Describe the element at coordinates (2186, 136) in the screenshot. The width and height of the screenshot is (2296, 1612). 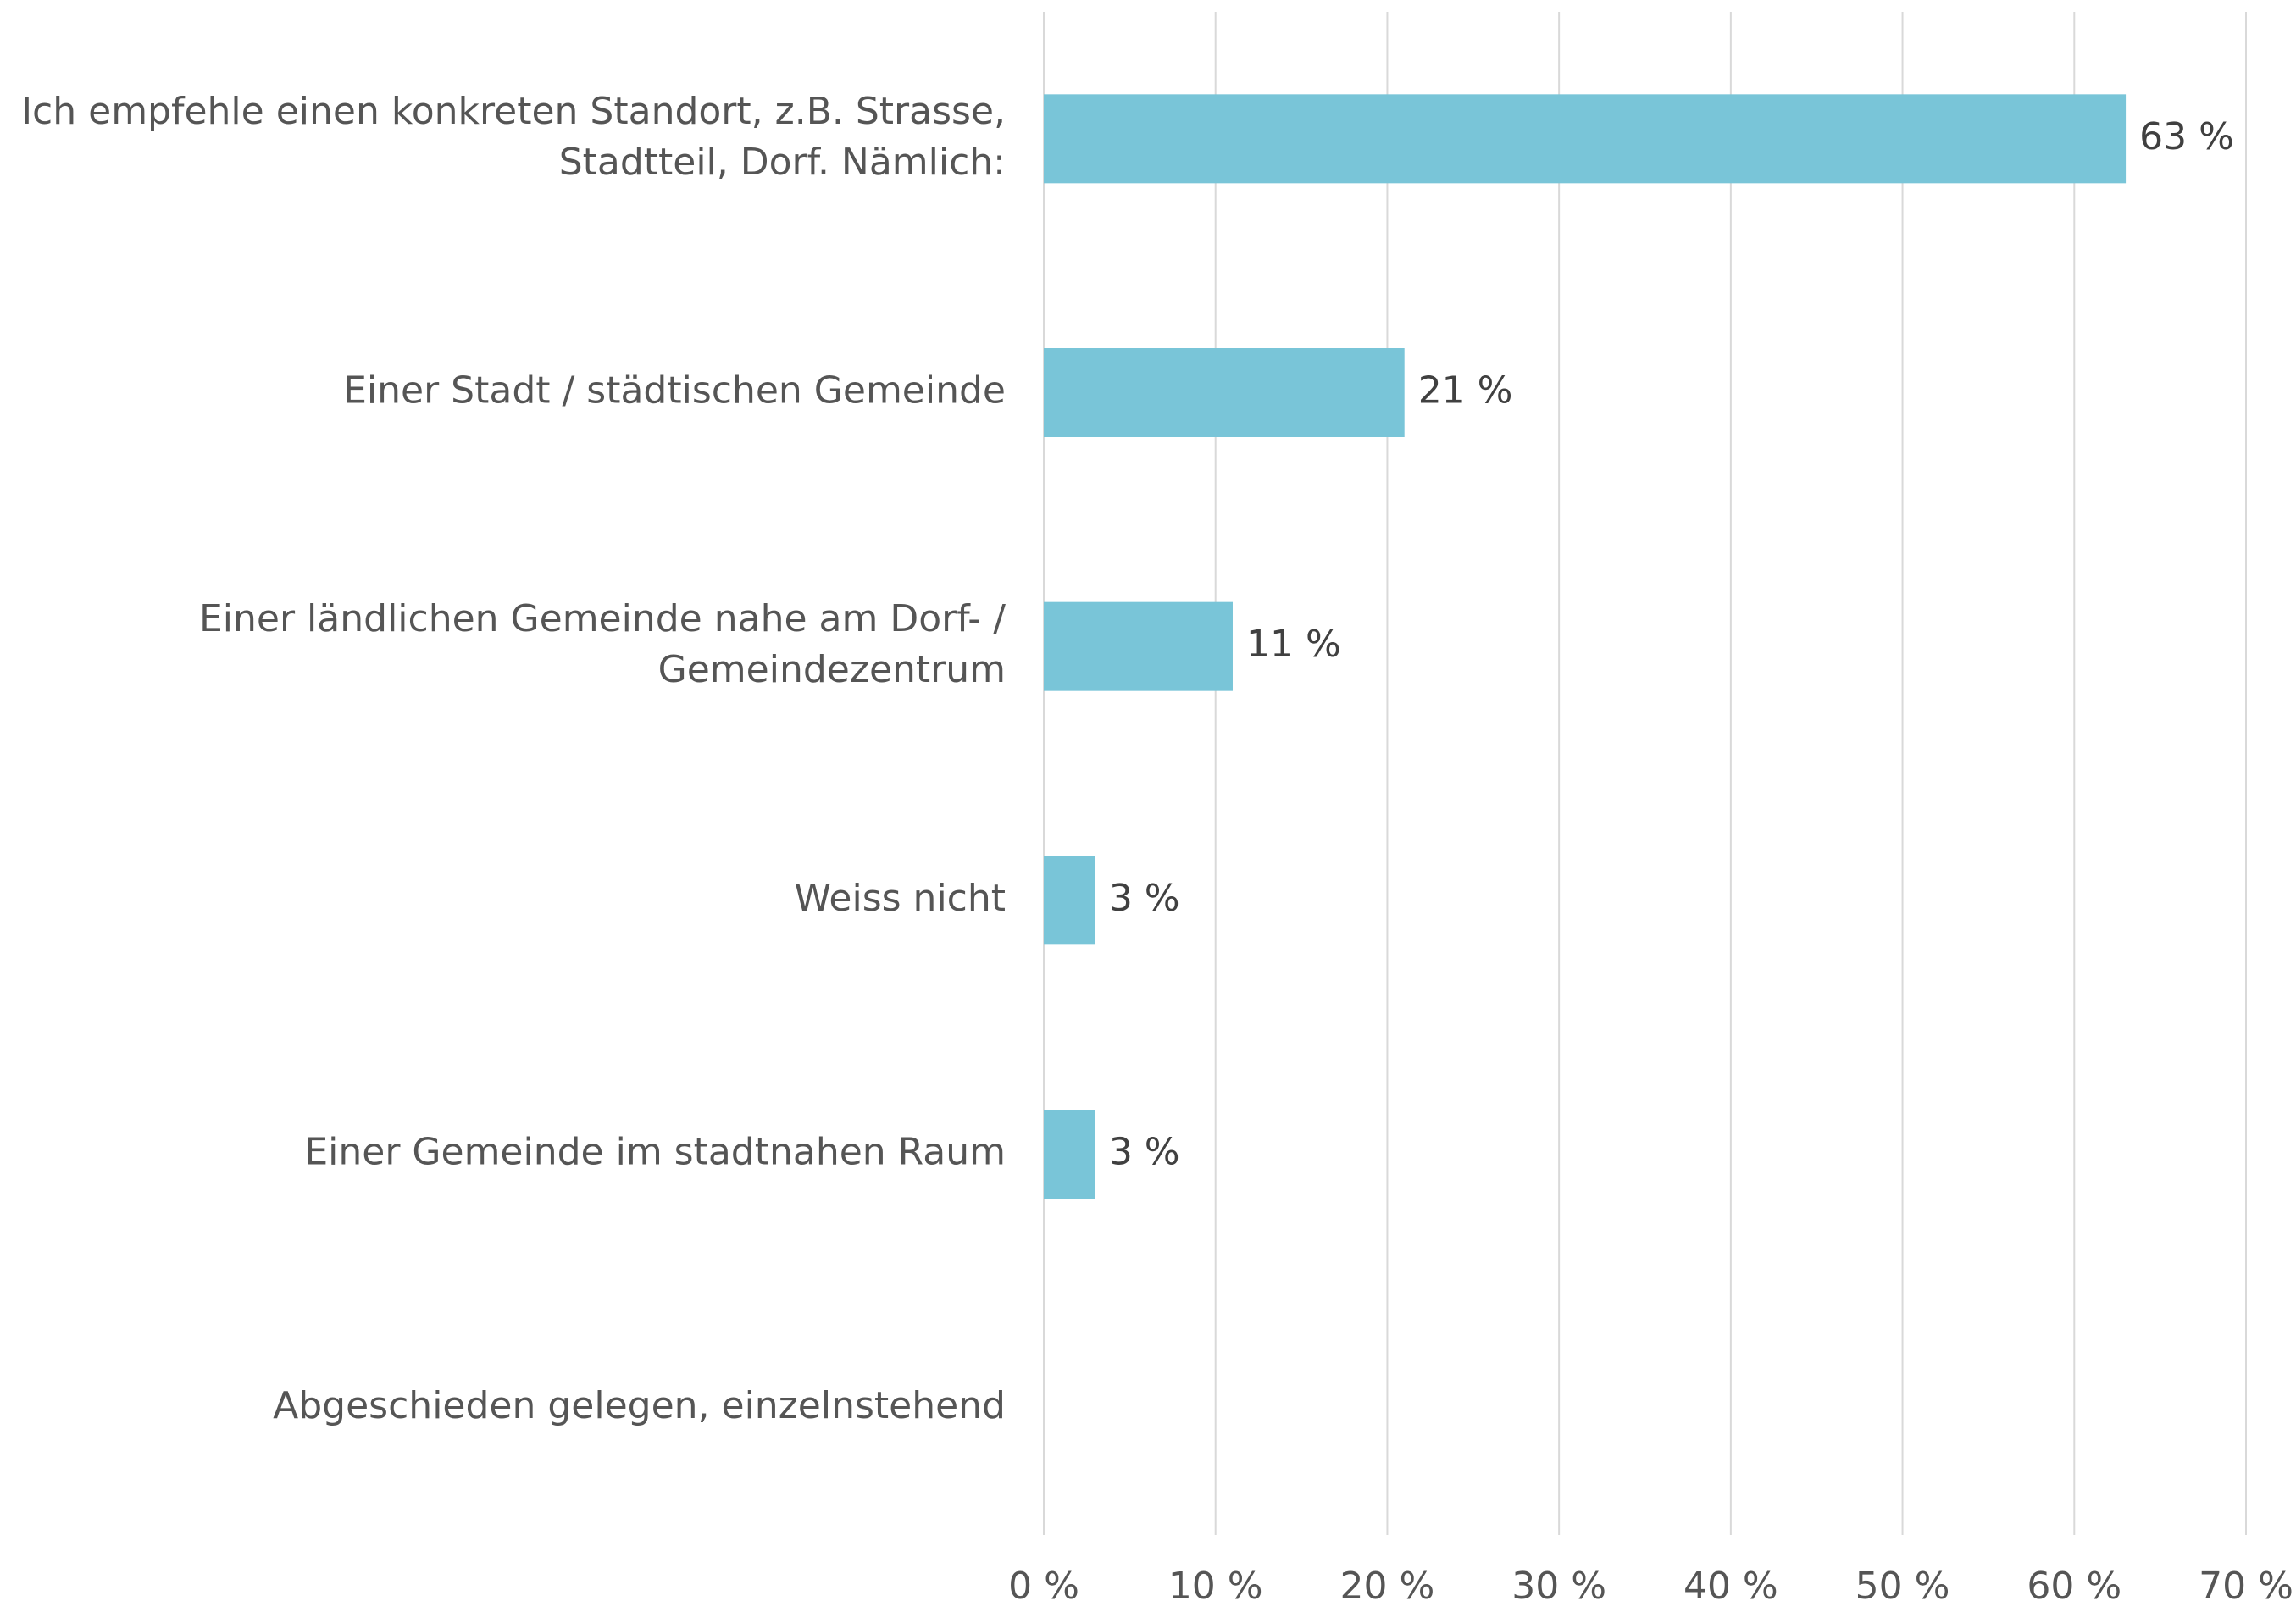
I see `data-label: 63 %` at that location.